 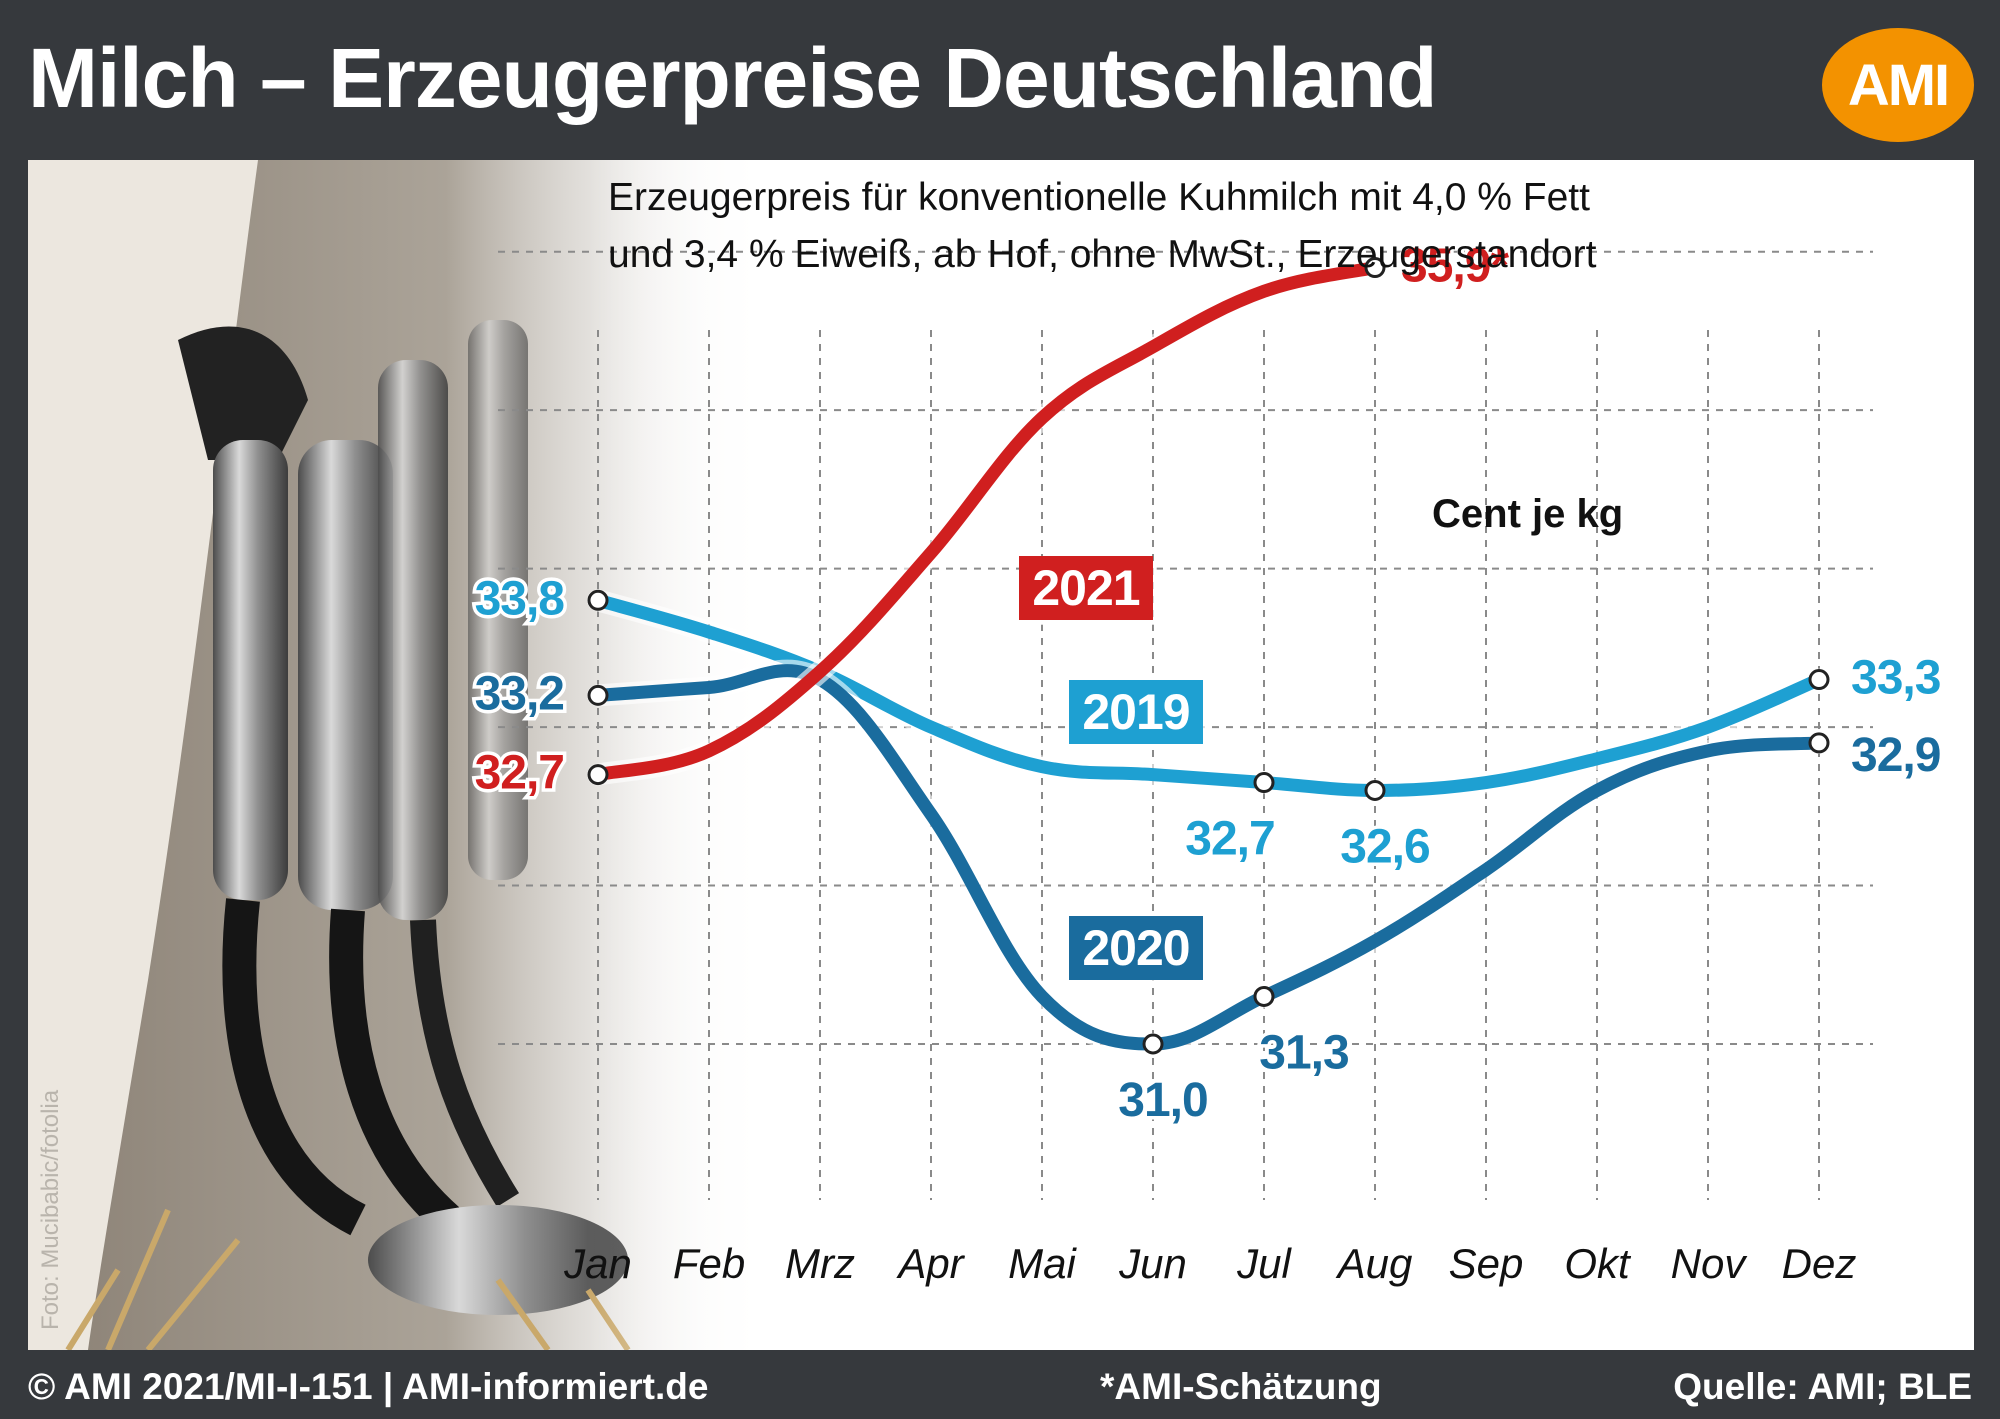 I want to click on x-tick-label-aug: Aug, so click(x=1374, y=1263).